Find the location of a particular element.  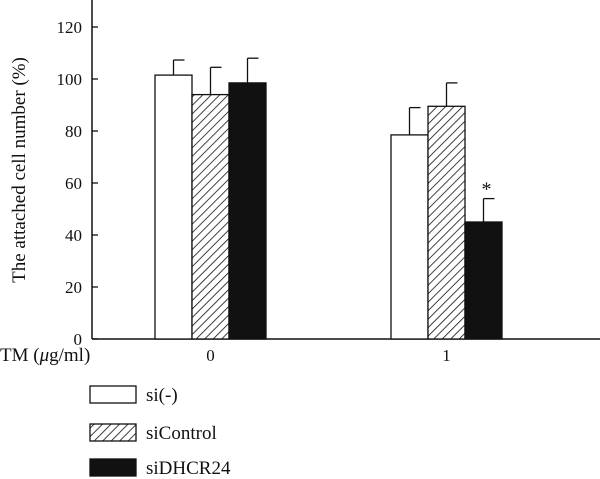

legend-label: siControl is located at coordinates (181, 433).